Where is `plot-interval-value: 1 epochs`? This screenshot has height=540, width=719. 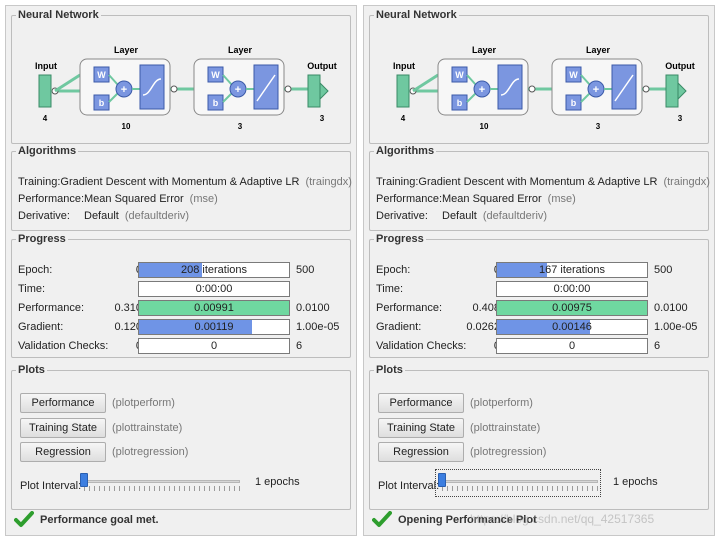
plot-interval-value: 1 epochs is located at coordinates (635, 482).